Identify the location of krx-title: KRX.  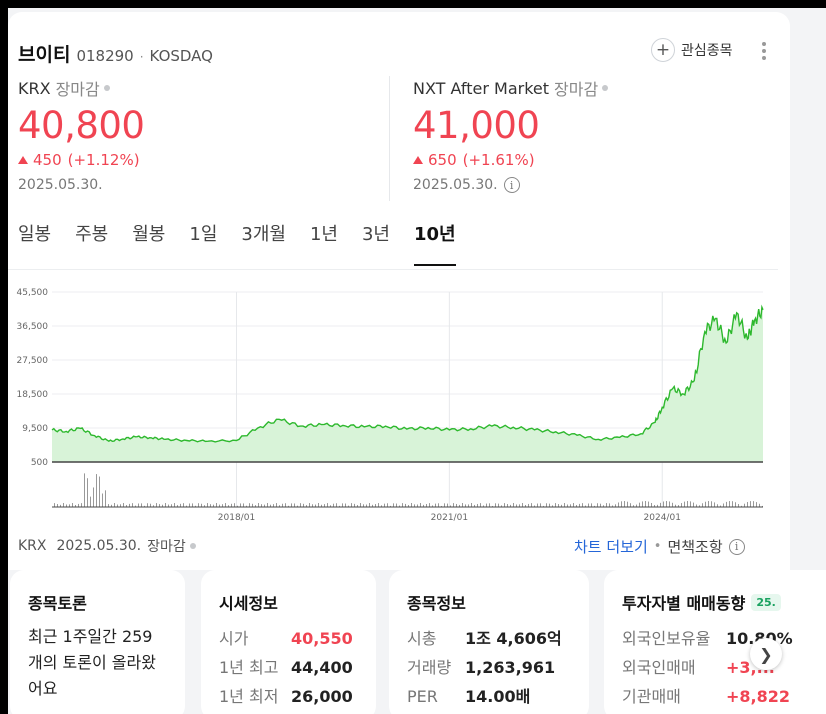
(34, 88).